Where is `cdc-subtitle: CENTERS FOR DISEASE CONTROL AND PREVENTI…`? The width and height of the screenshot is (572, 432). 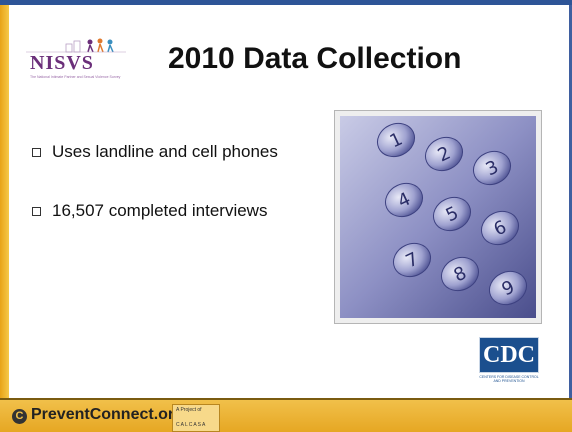 cdc-subtitle: CENTERS FOR DISEASE CONTROL AND PREVENTI… is located at coordinates (509, 379).